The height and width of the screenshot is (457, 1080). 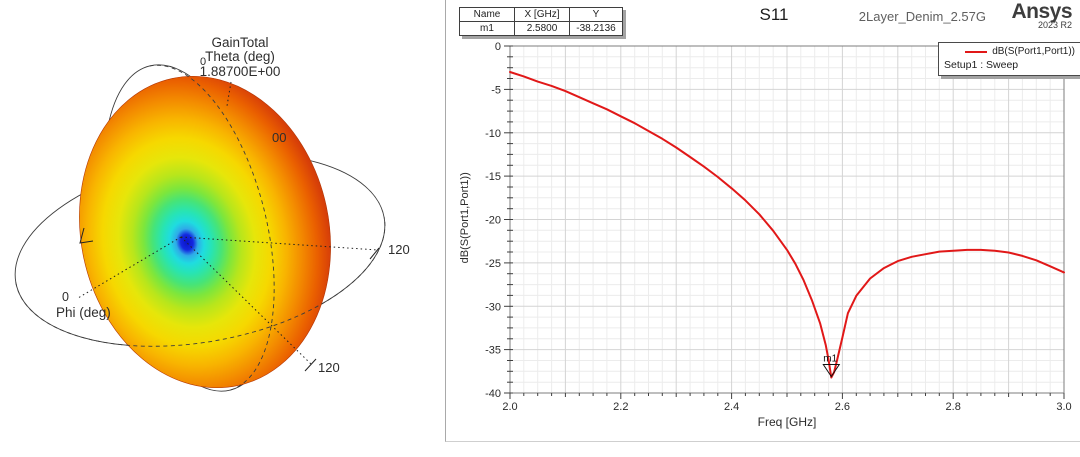 What do you see at coordinates (493, 307) in the screenshot?
I see `y-tick-label: -30` at bounding box center [493, 307].